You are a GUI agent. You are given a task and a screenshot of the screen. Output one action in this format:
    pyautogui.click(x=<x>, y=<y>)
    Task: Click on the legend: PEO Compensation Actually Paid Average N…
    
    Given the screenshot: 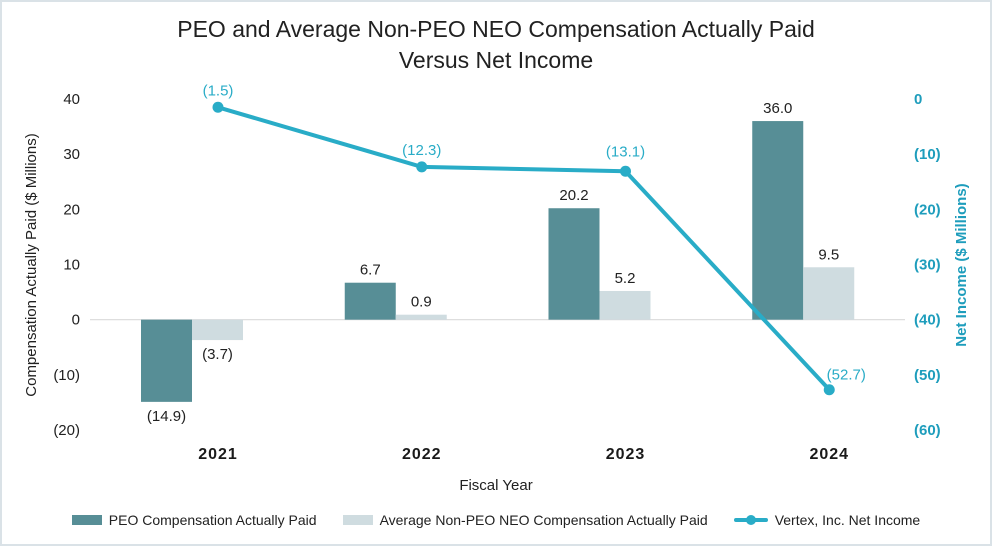 What is the action you would take?
    pyautogui.click(x=496, y=520)
    